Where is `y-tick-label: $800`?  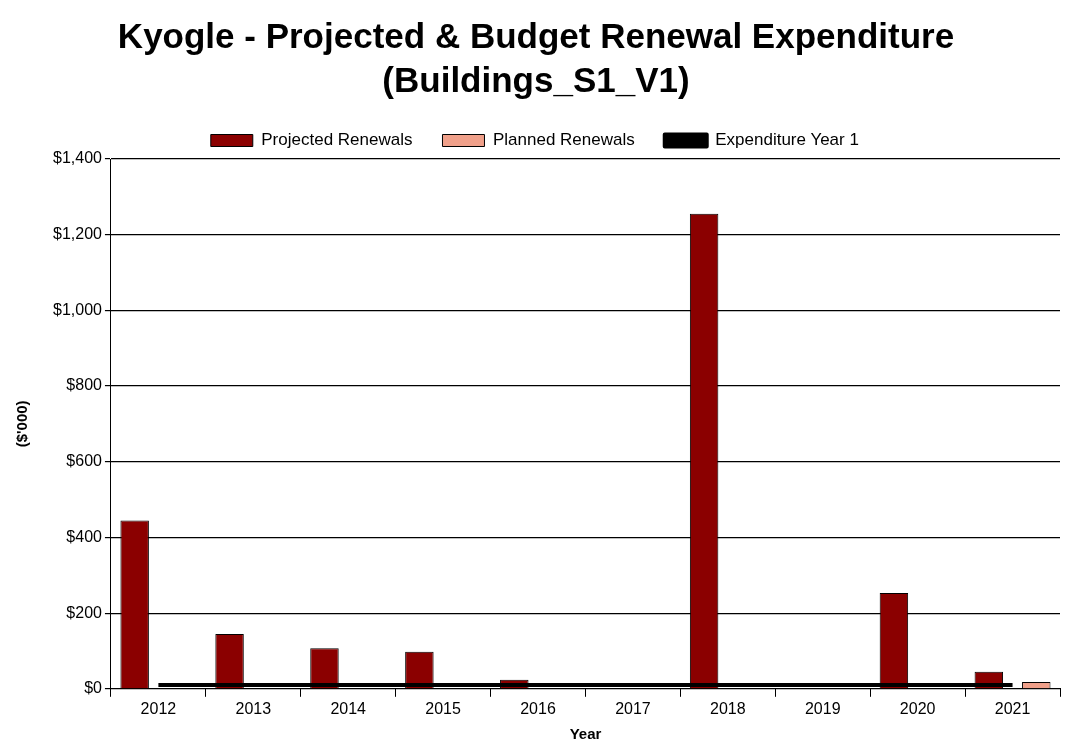
y-tick-label: $800 is located at coordinates (84, 385).